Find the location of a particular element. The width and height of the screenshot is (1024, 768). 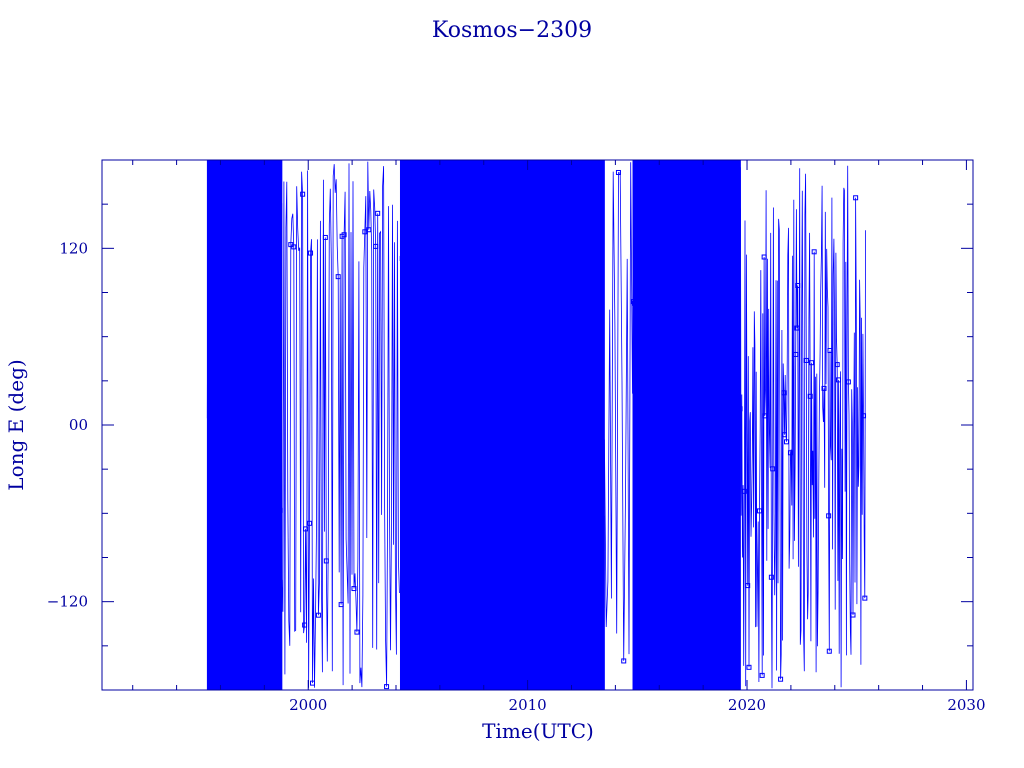

x-tick-label: 2000 is located at coordinates (308, 705).